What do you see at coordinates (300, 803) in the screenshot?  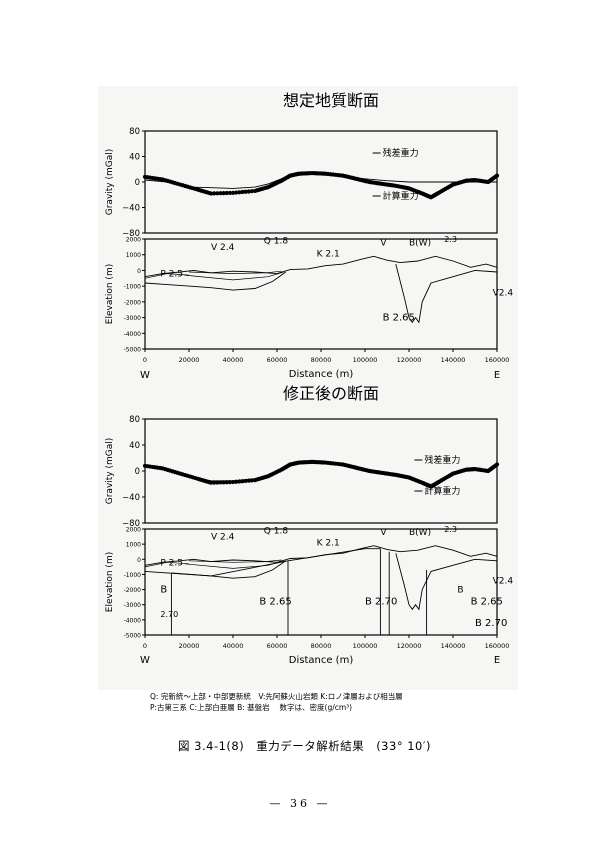 I see `page-number: — 36 —` at bounding box center [300, 803].